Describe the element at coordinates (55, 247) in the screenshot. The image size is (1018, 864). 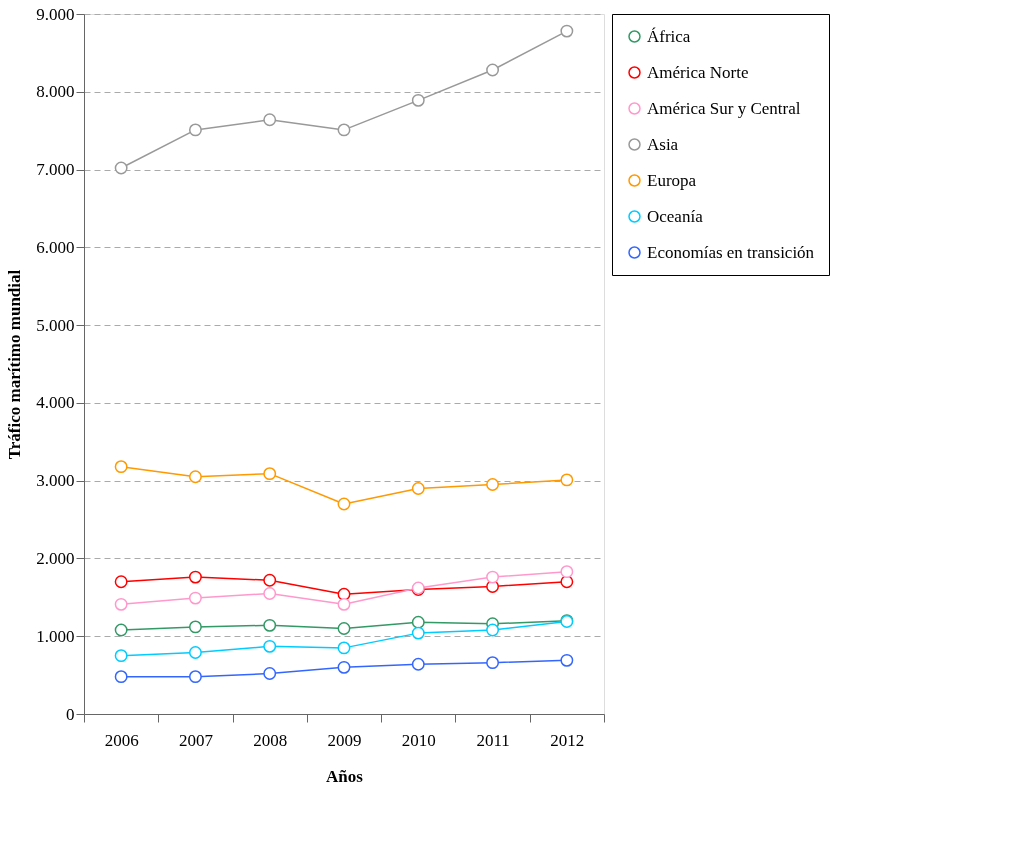
I see `y-tick-label: 6.000` at that location.